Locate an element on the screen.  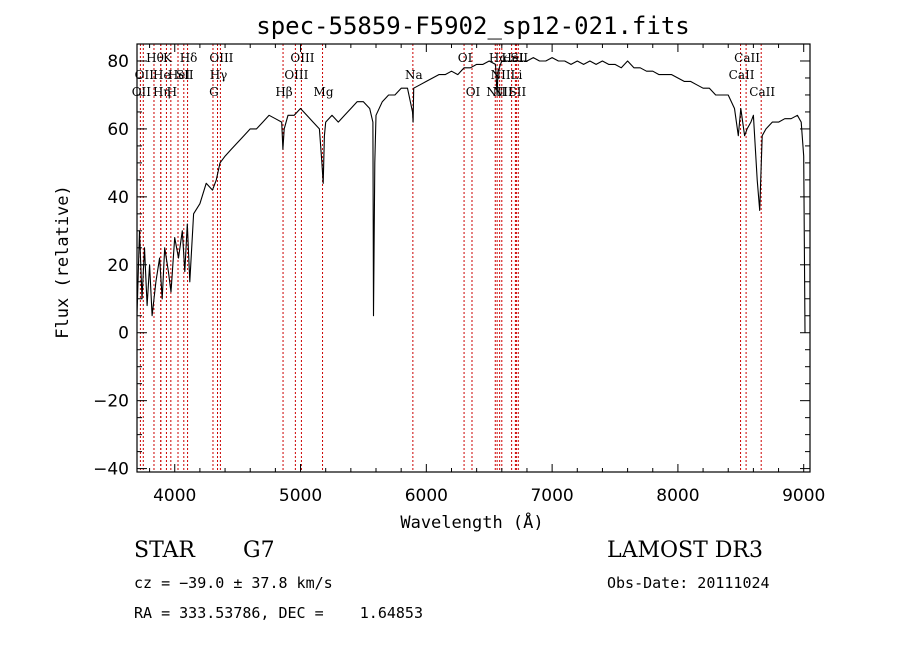
y-tick-label: −40 is located at coordinates (111, 470).